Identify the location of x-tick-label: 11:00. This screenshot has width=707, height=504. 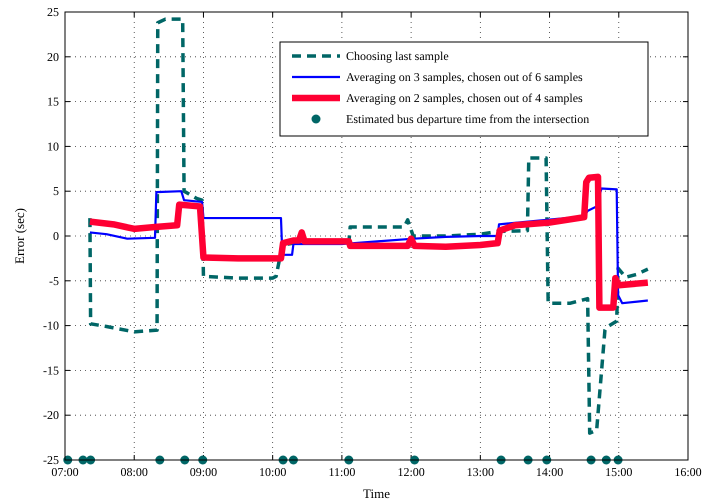
(342, 472).